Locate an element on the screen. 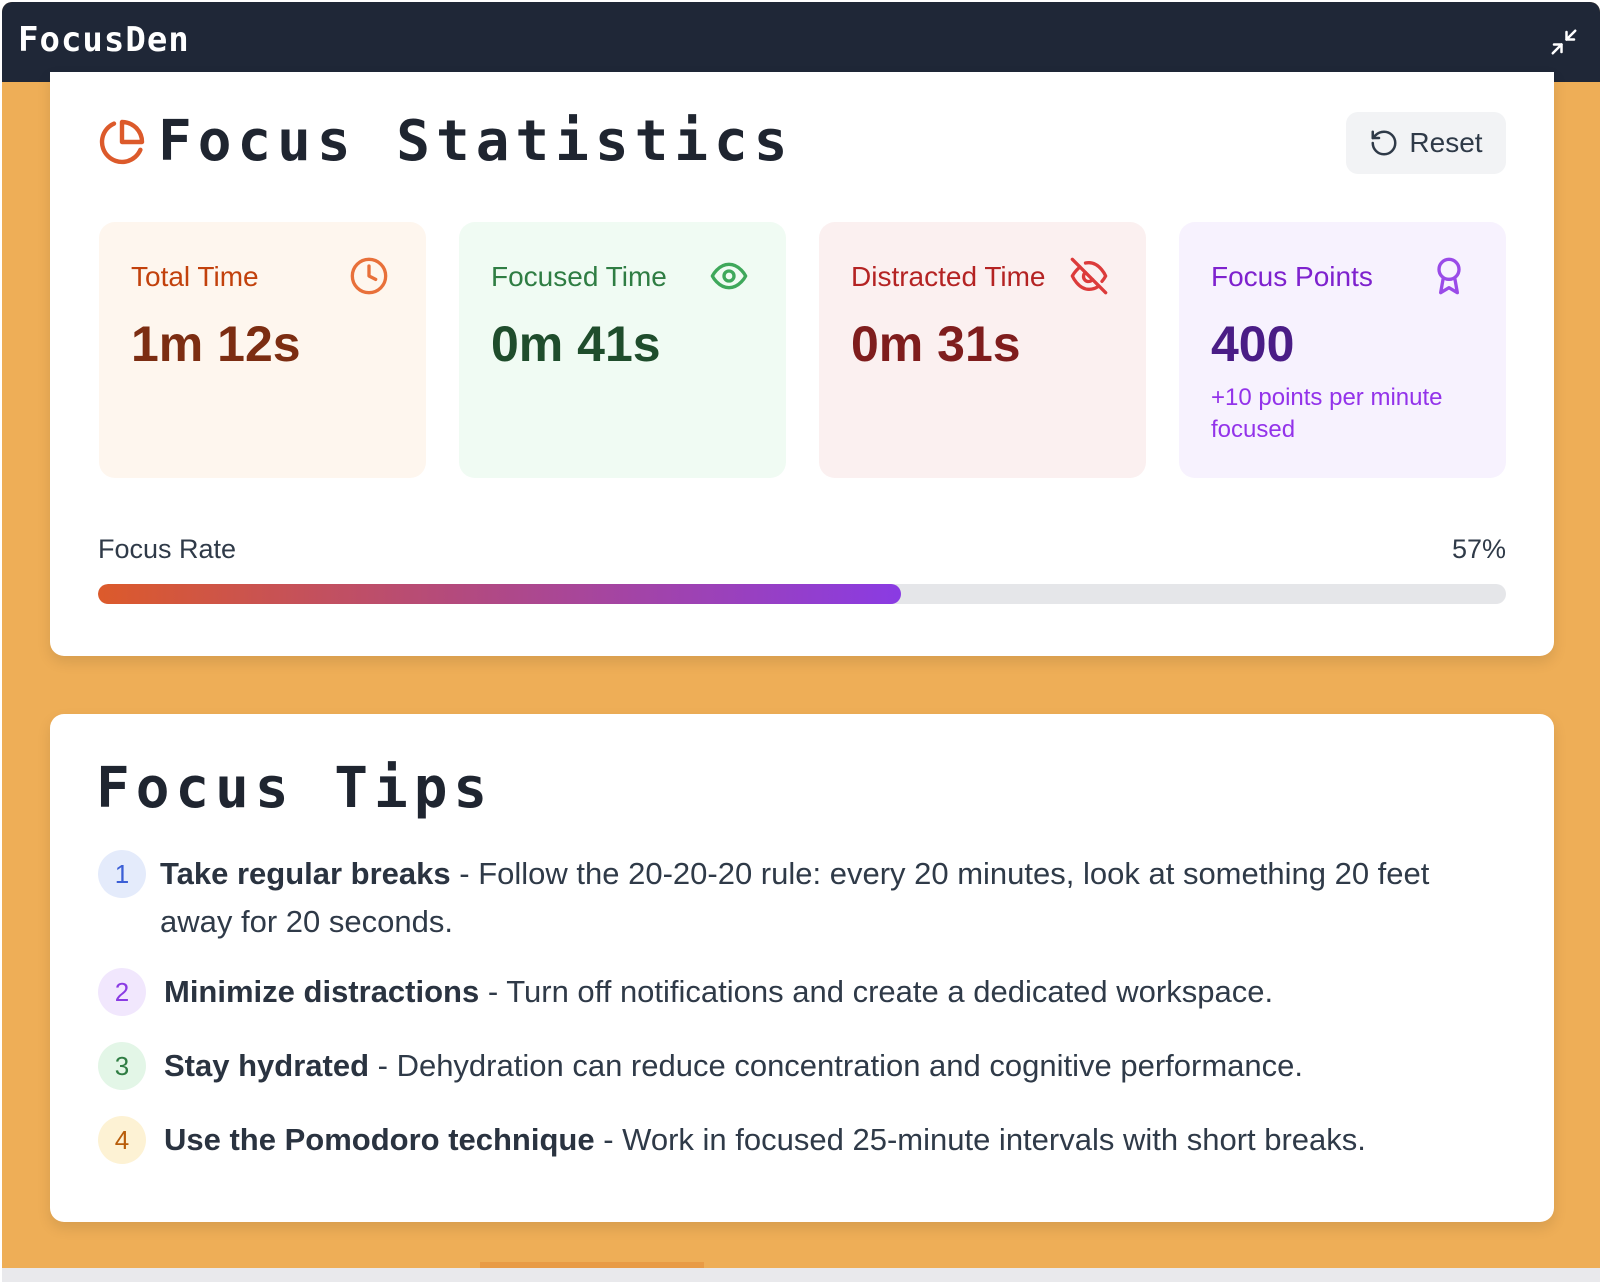 The image size is (1602, 1286). tip-number-badge: 2 is located at coordinates (122, 992).